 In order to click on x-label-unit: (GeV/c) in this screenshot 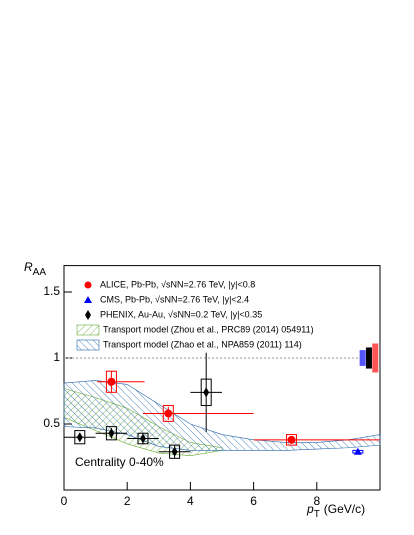, I will do `click(344, 509)`.